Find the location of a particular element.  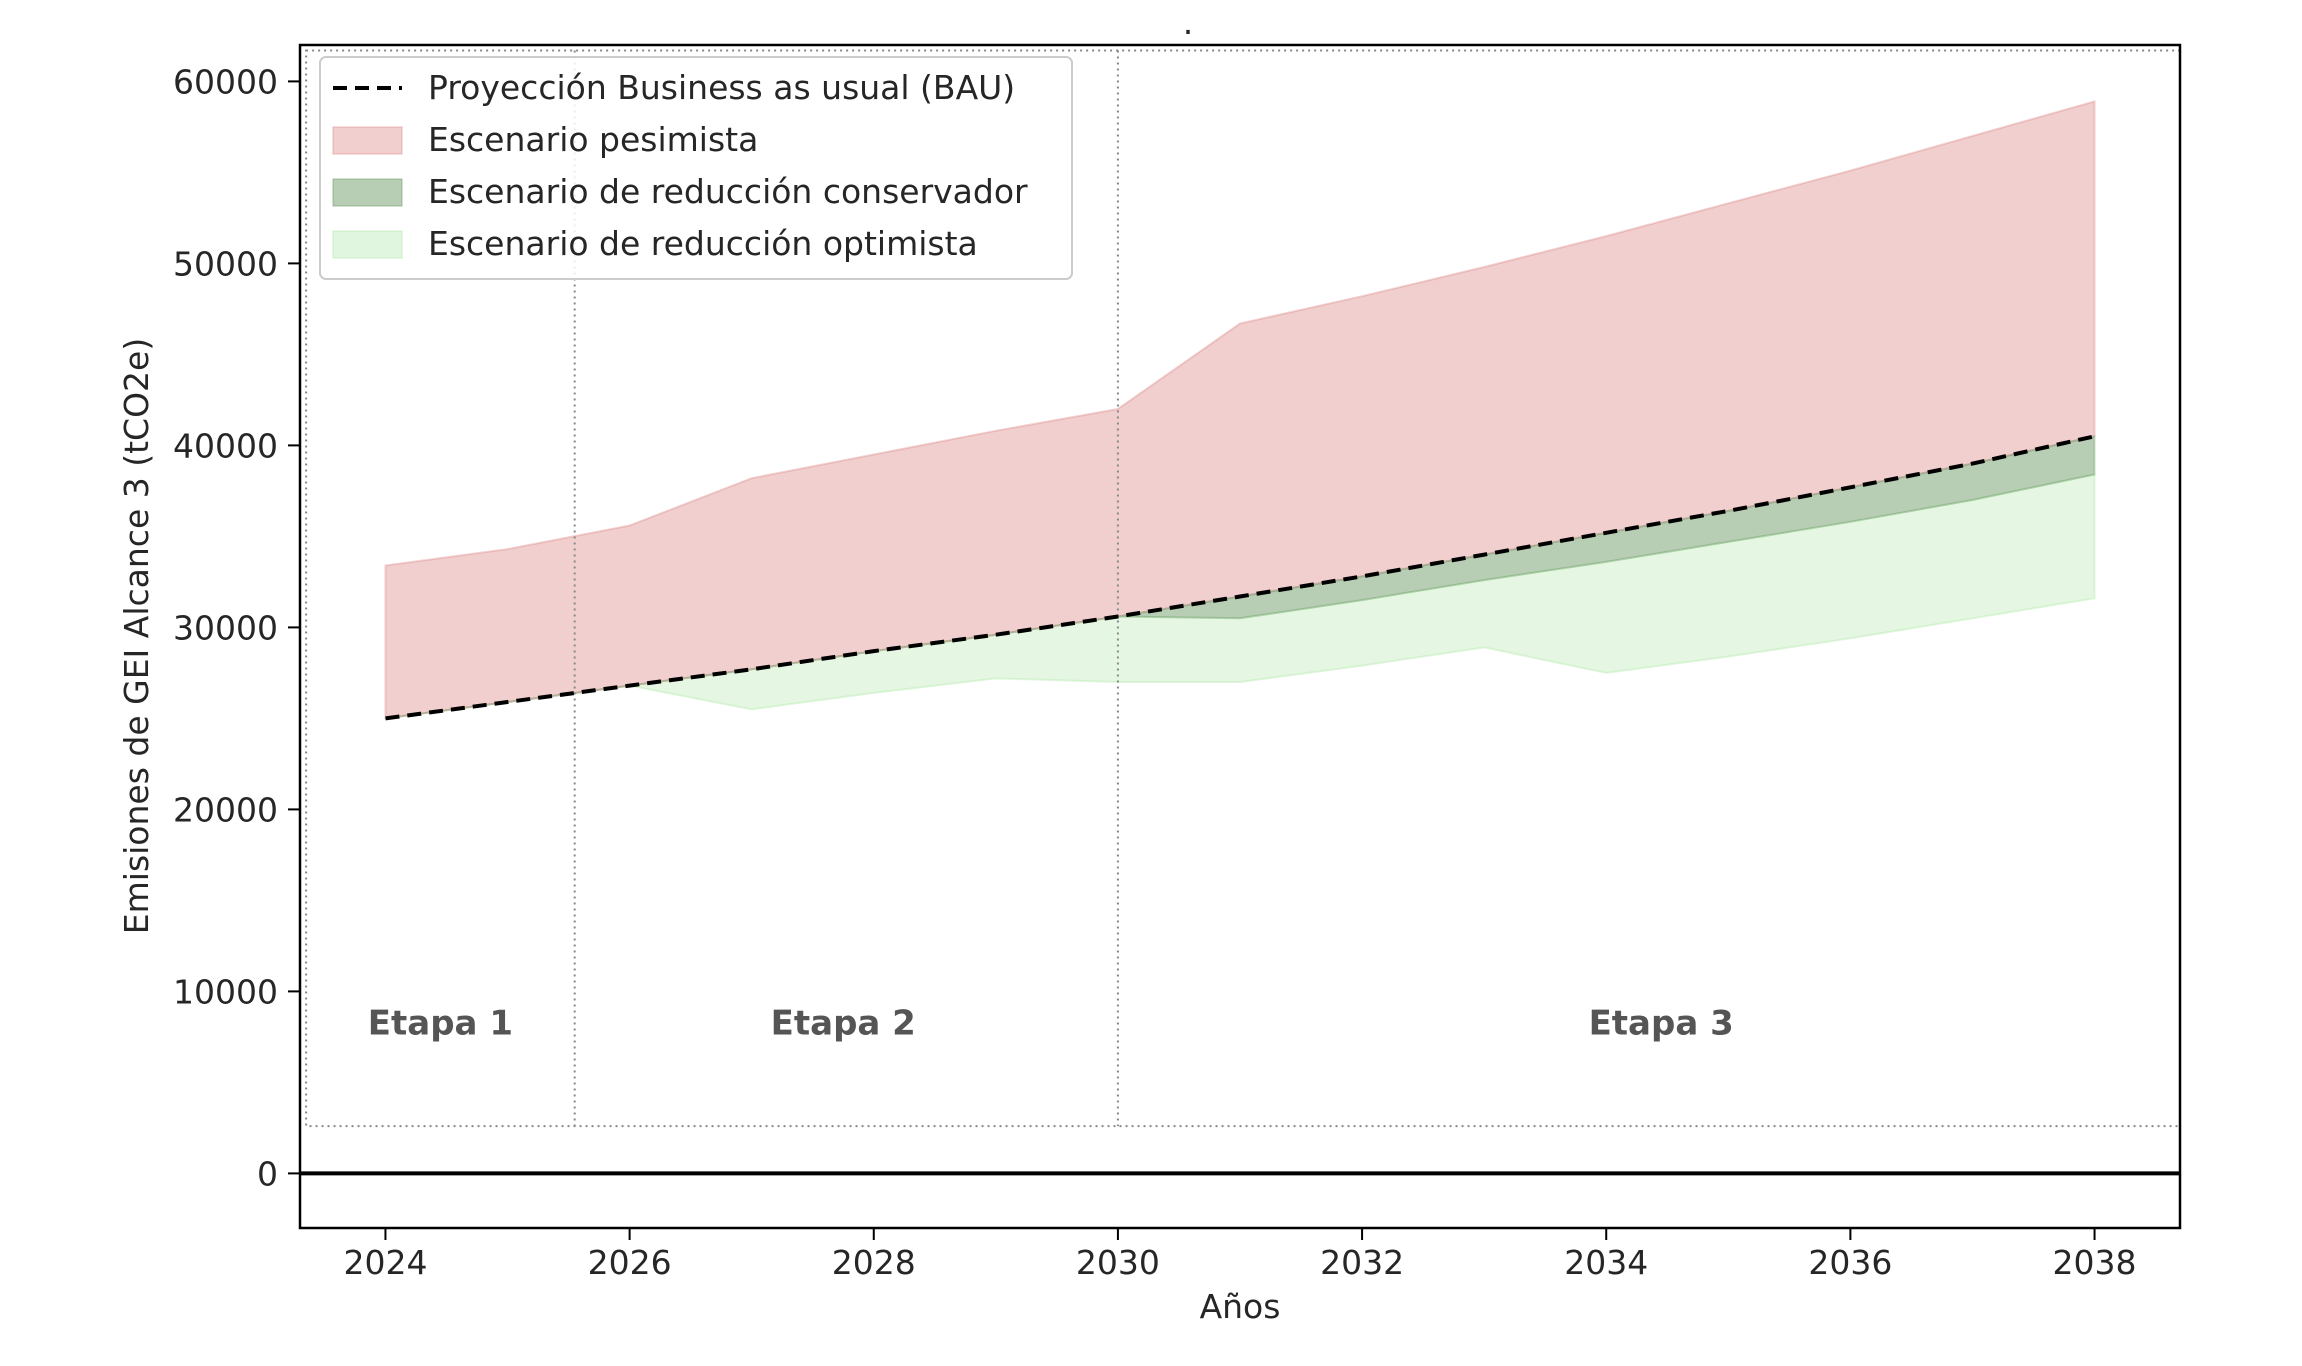

x-tick-label: 2024 is located at coordinates (385, 1262).